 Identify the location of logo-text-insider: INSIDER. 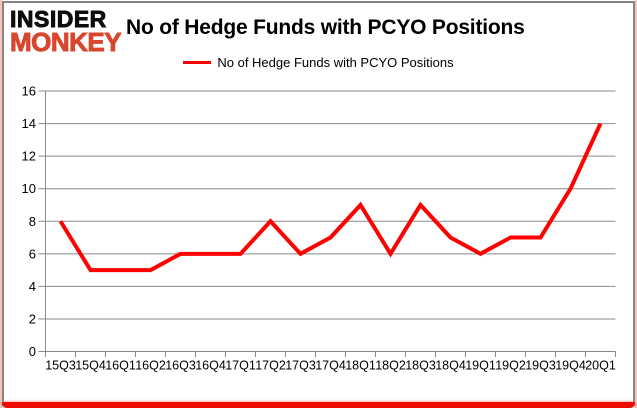
(58, 19).